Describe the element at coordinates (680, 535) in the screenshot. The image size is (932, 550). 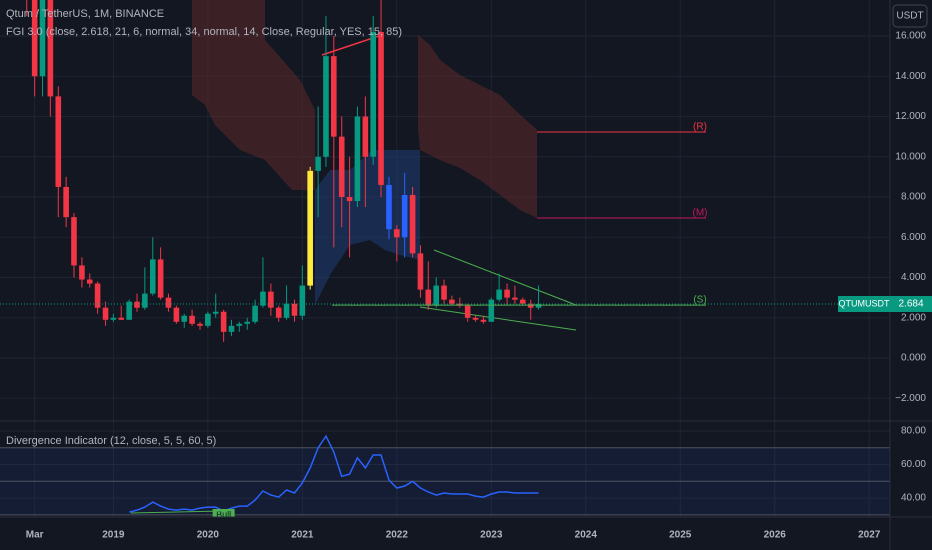
I see `x-tick-label: 2025` at that location.